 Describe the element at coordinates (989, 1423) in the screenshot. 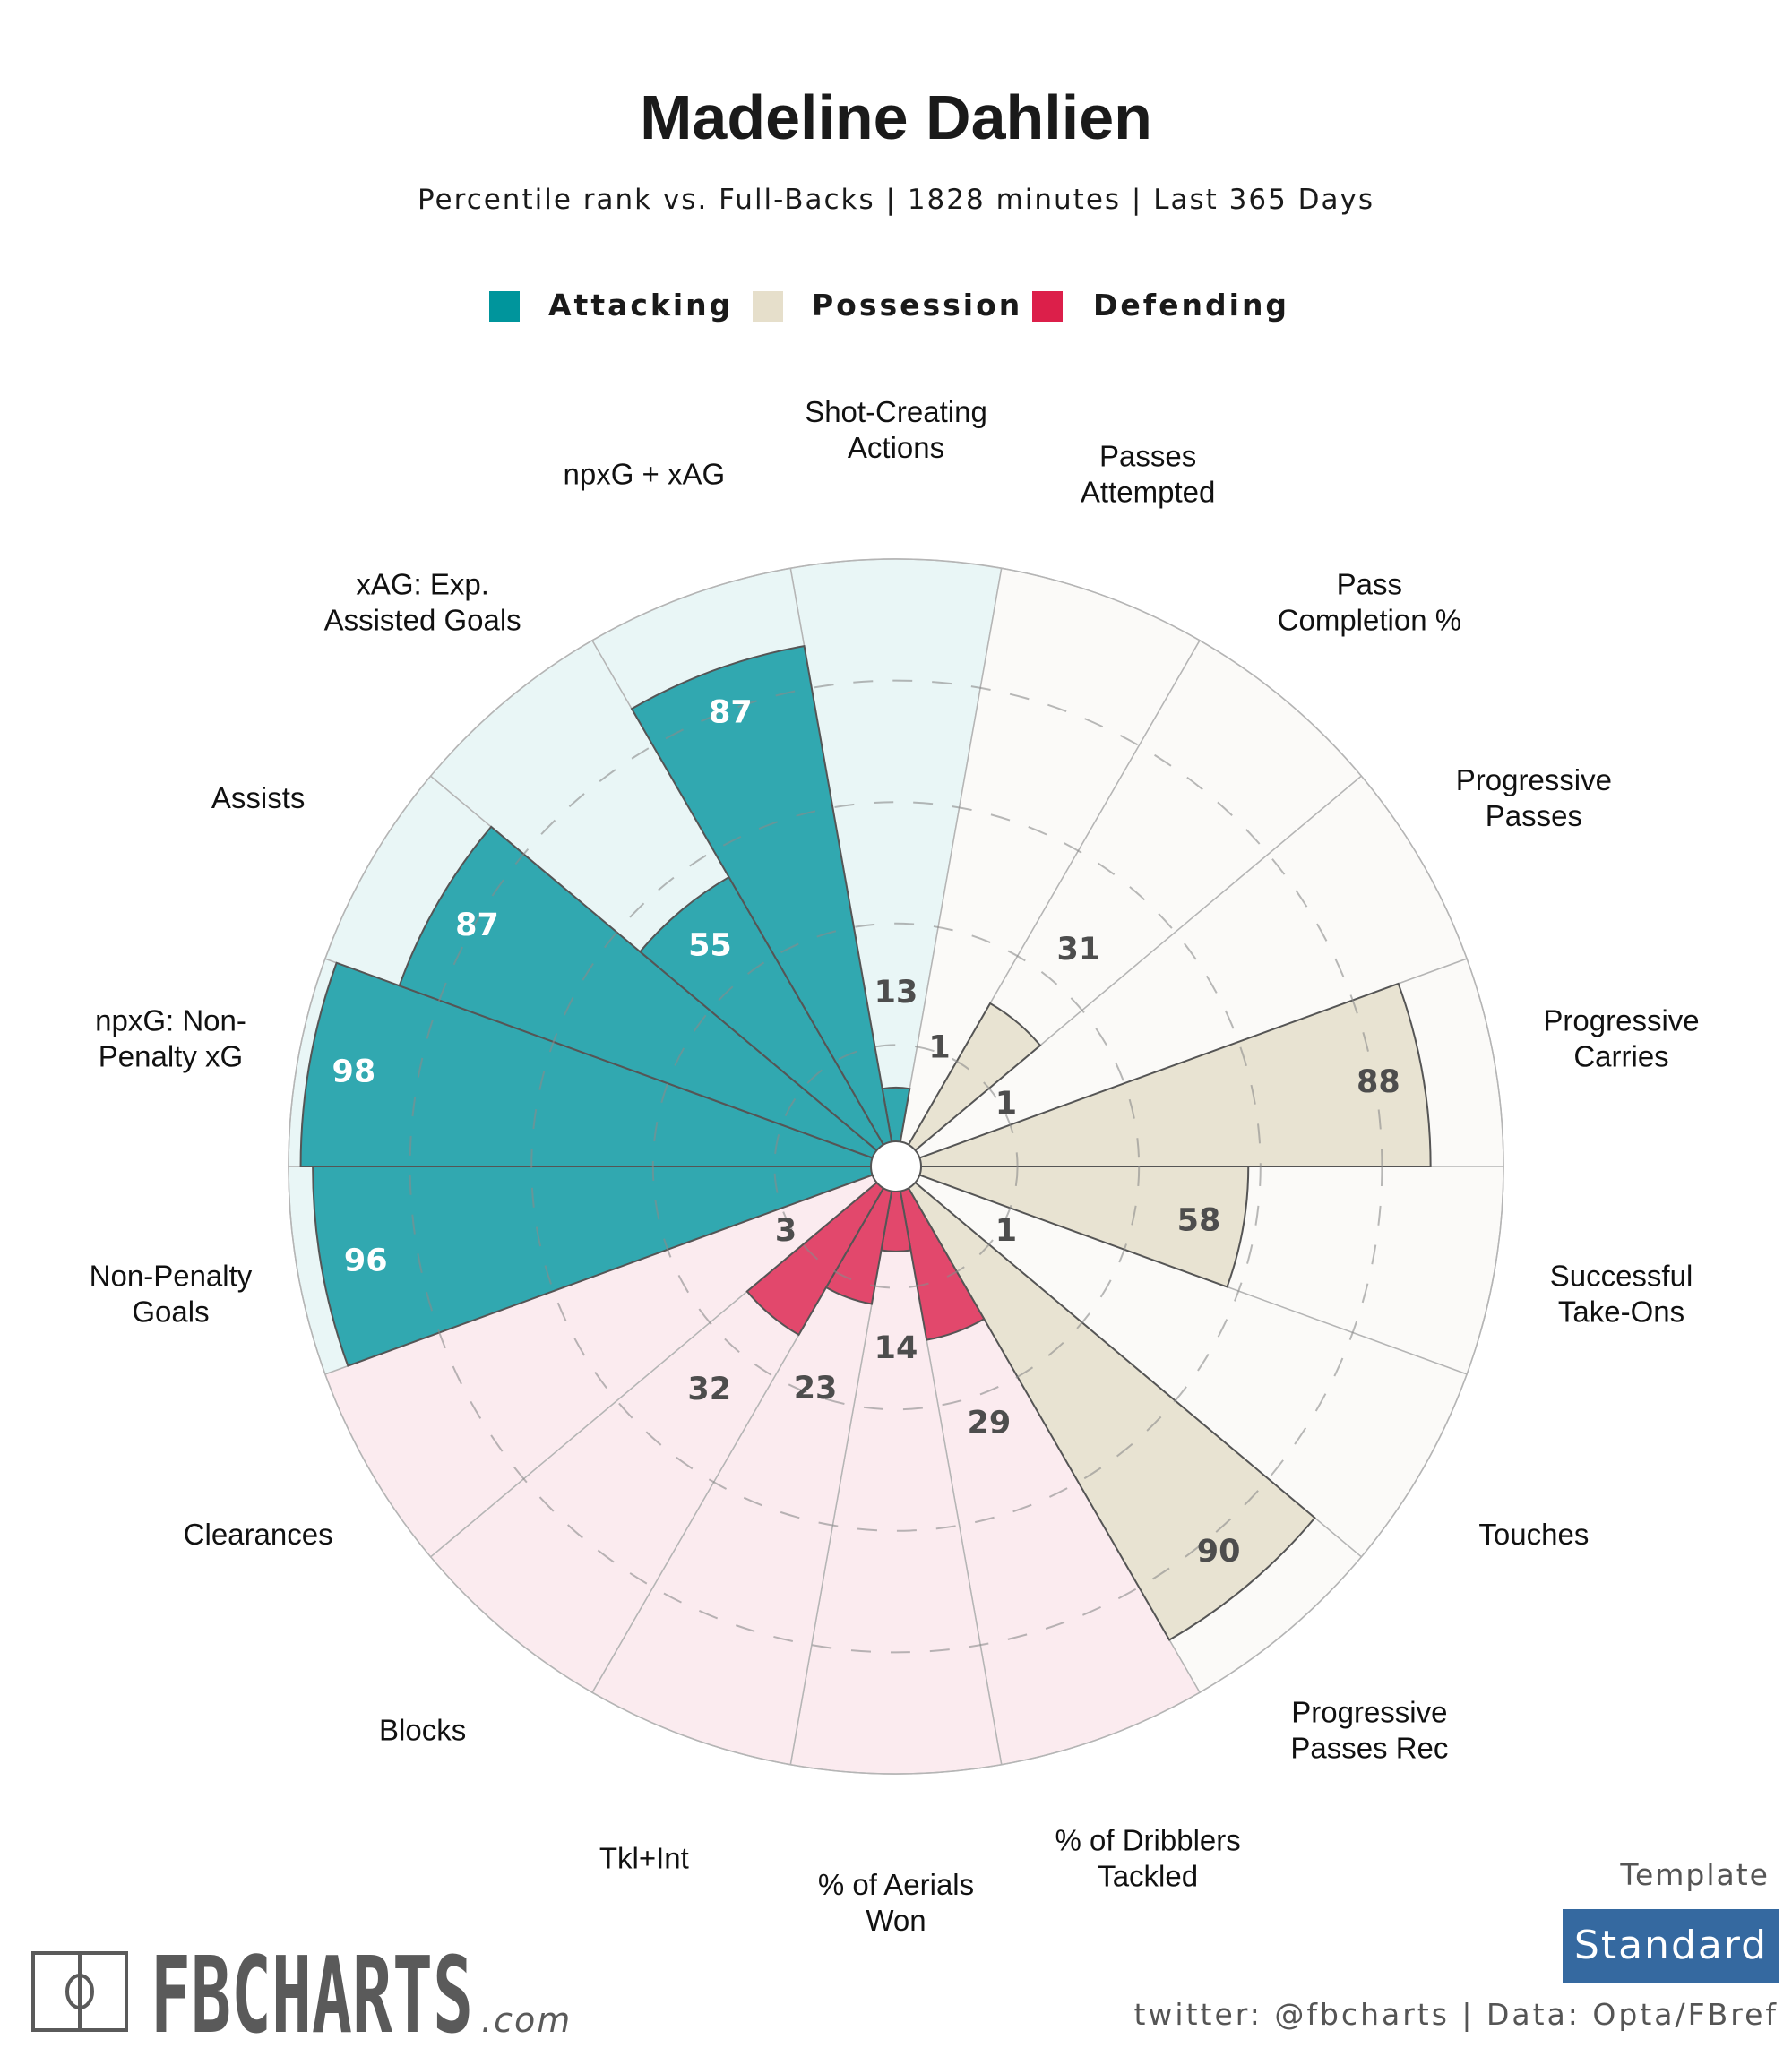

I see `value-label-of-dribblers-tackled: 29` at that location.